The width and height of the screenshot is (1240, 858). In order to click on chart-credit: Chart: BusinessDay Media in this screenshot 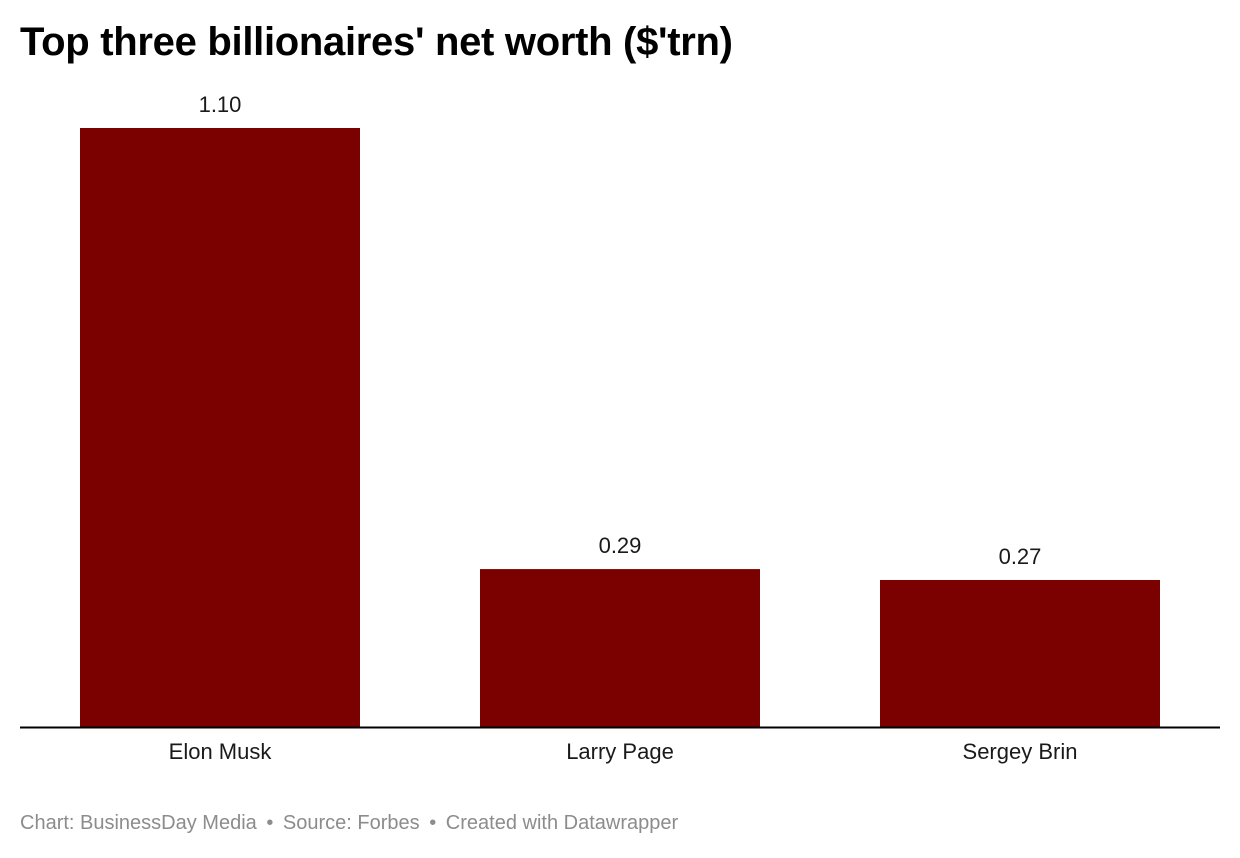, I will do `click(138, 823)`.